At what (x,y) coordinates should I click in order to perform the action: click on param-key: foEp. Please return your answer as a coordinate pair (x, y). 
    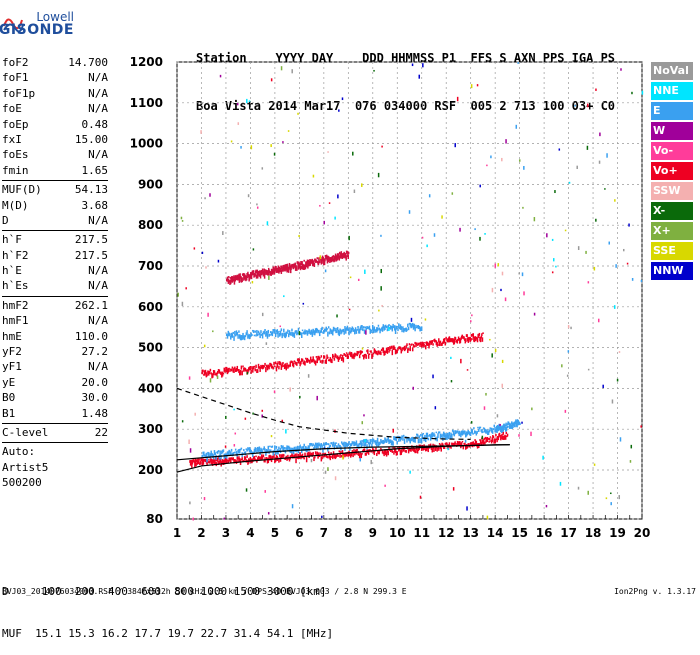
    Looking at the image, I should click on (15, 124).